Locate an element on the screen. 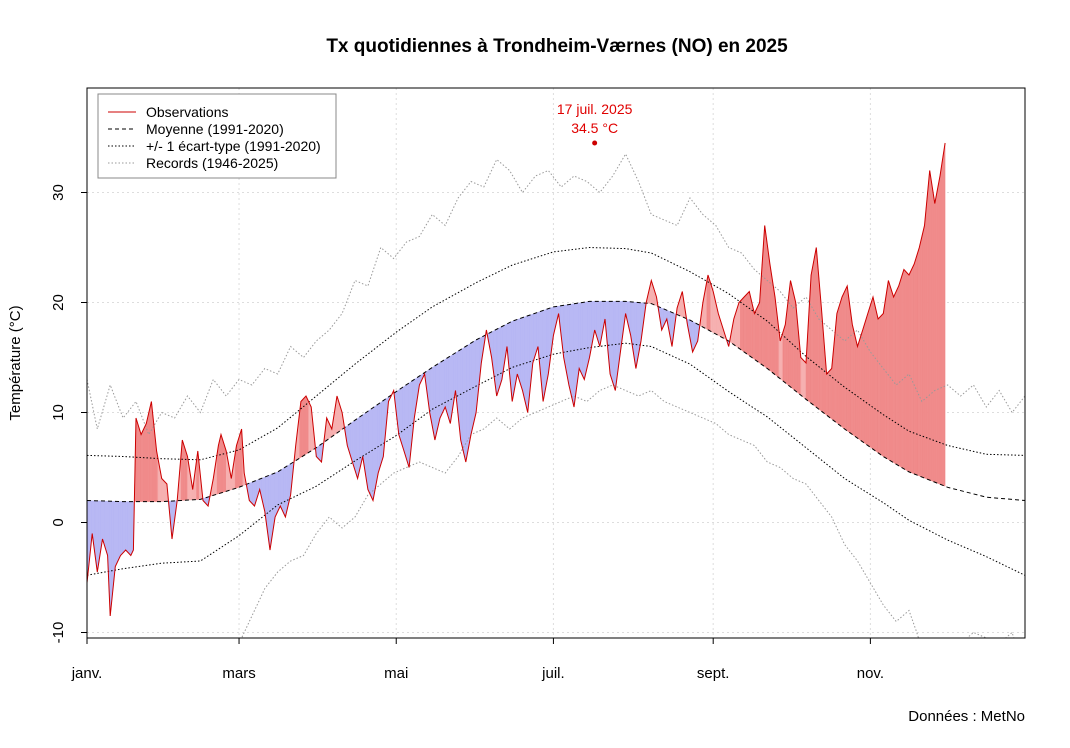  annotation-point is located at coordinates (595, 143).